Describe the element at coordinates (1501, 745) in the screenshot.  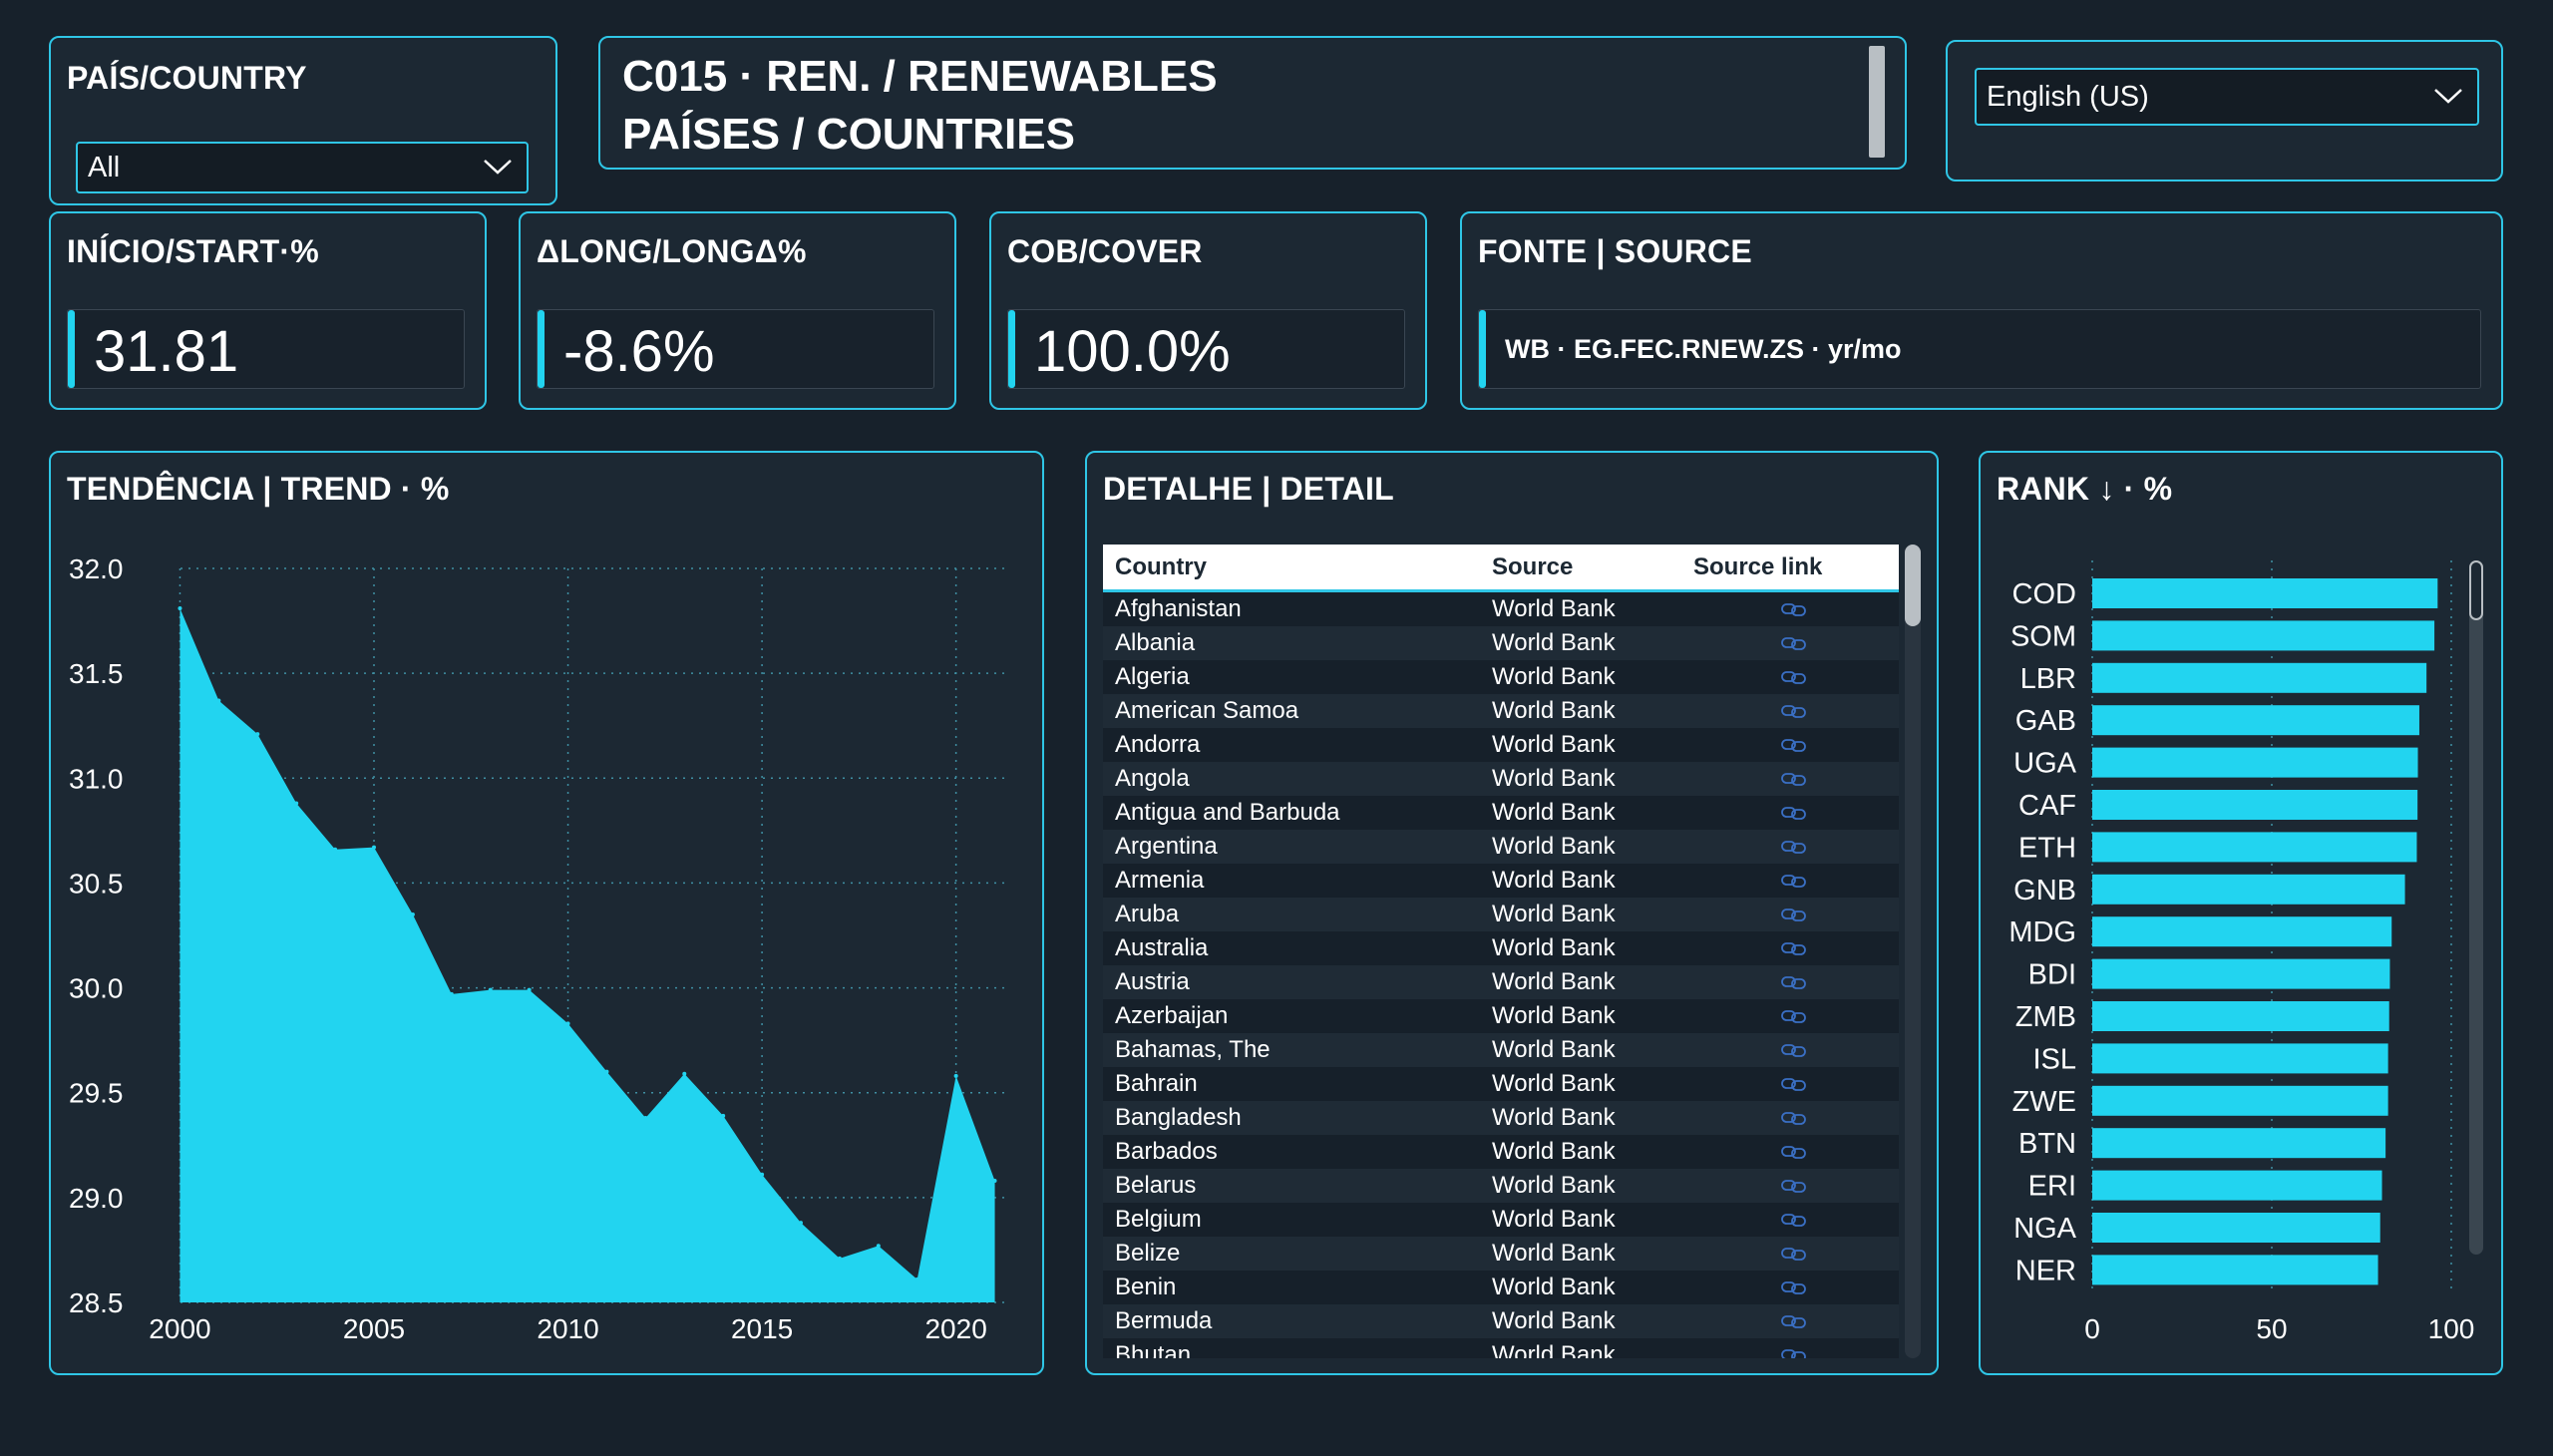
I see `table-row: Andorra World Bank` at that location.